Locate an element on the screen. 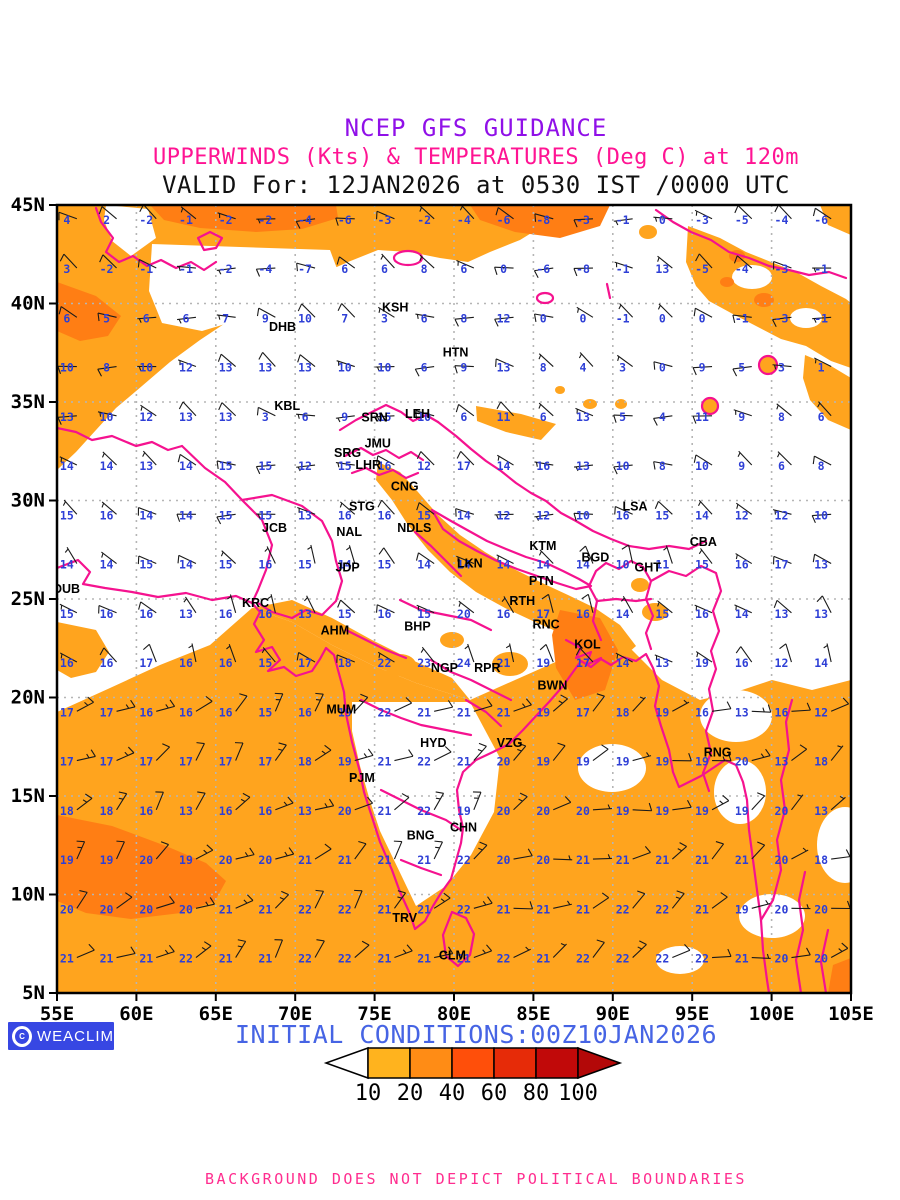 Image resolution: width=900 pixels, height=1200 pixels. temperature-value: 24 is located at coordinates (464, 663).